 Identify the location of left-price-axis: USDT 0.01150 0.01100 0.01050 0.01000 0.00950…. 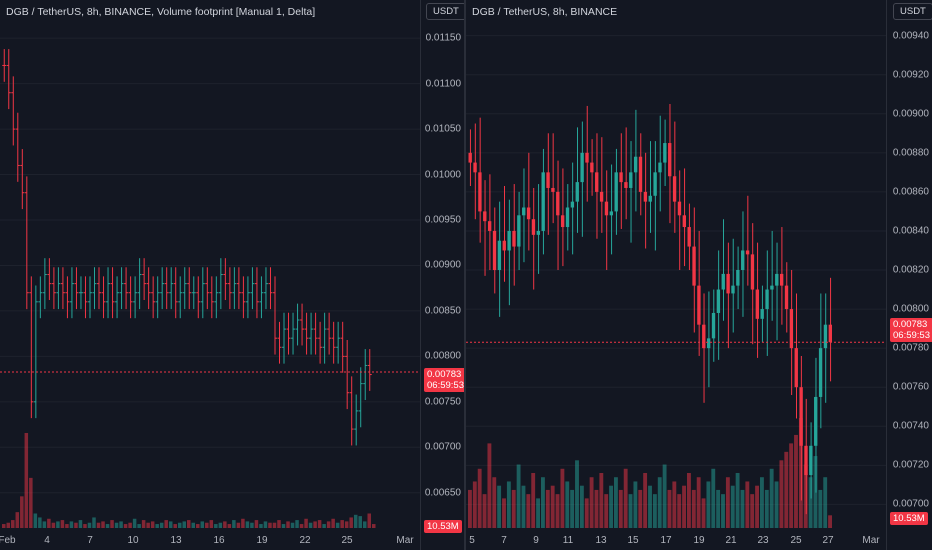
(442, 275).